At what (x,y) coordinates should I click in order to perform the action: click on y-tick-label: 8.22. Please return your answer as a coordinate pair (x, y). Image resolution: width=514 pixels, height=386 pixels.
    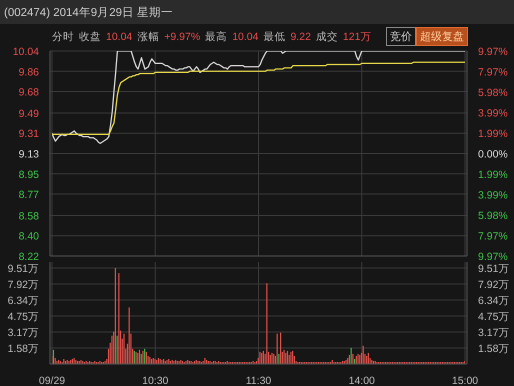
    Looking at the image, I should click on (29, 257).